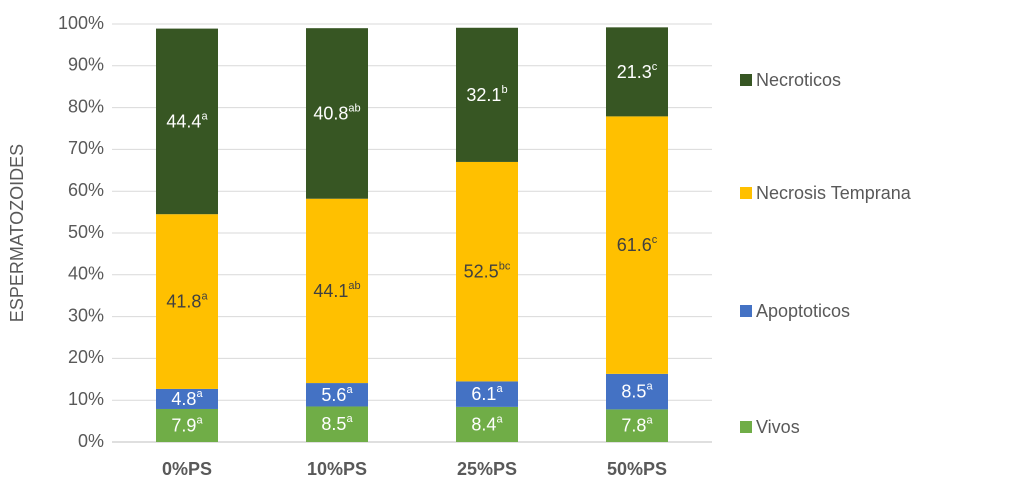  Describe the element at coordinates (637, 469) in the screenshot. I see `x-tick-label: 50%PS` at that location.